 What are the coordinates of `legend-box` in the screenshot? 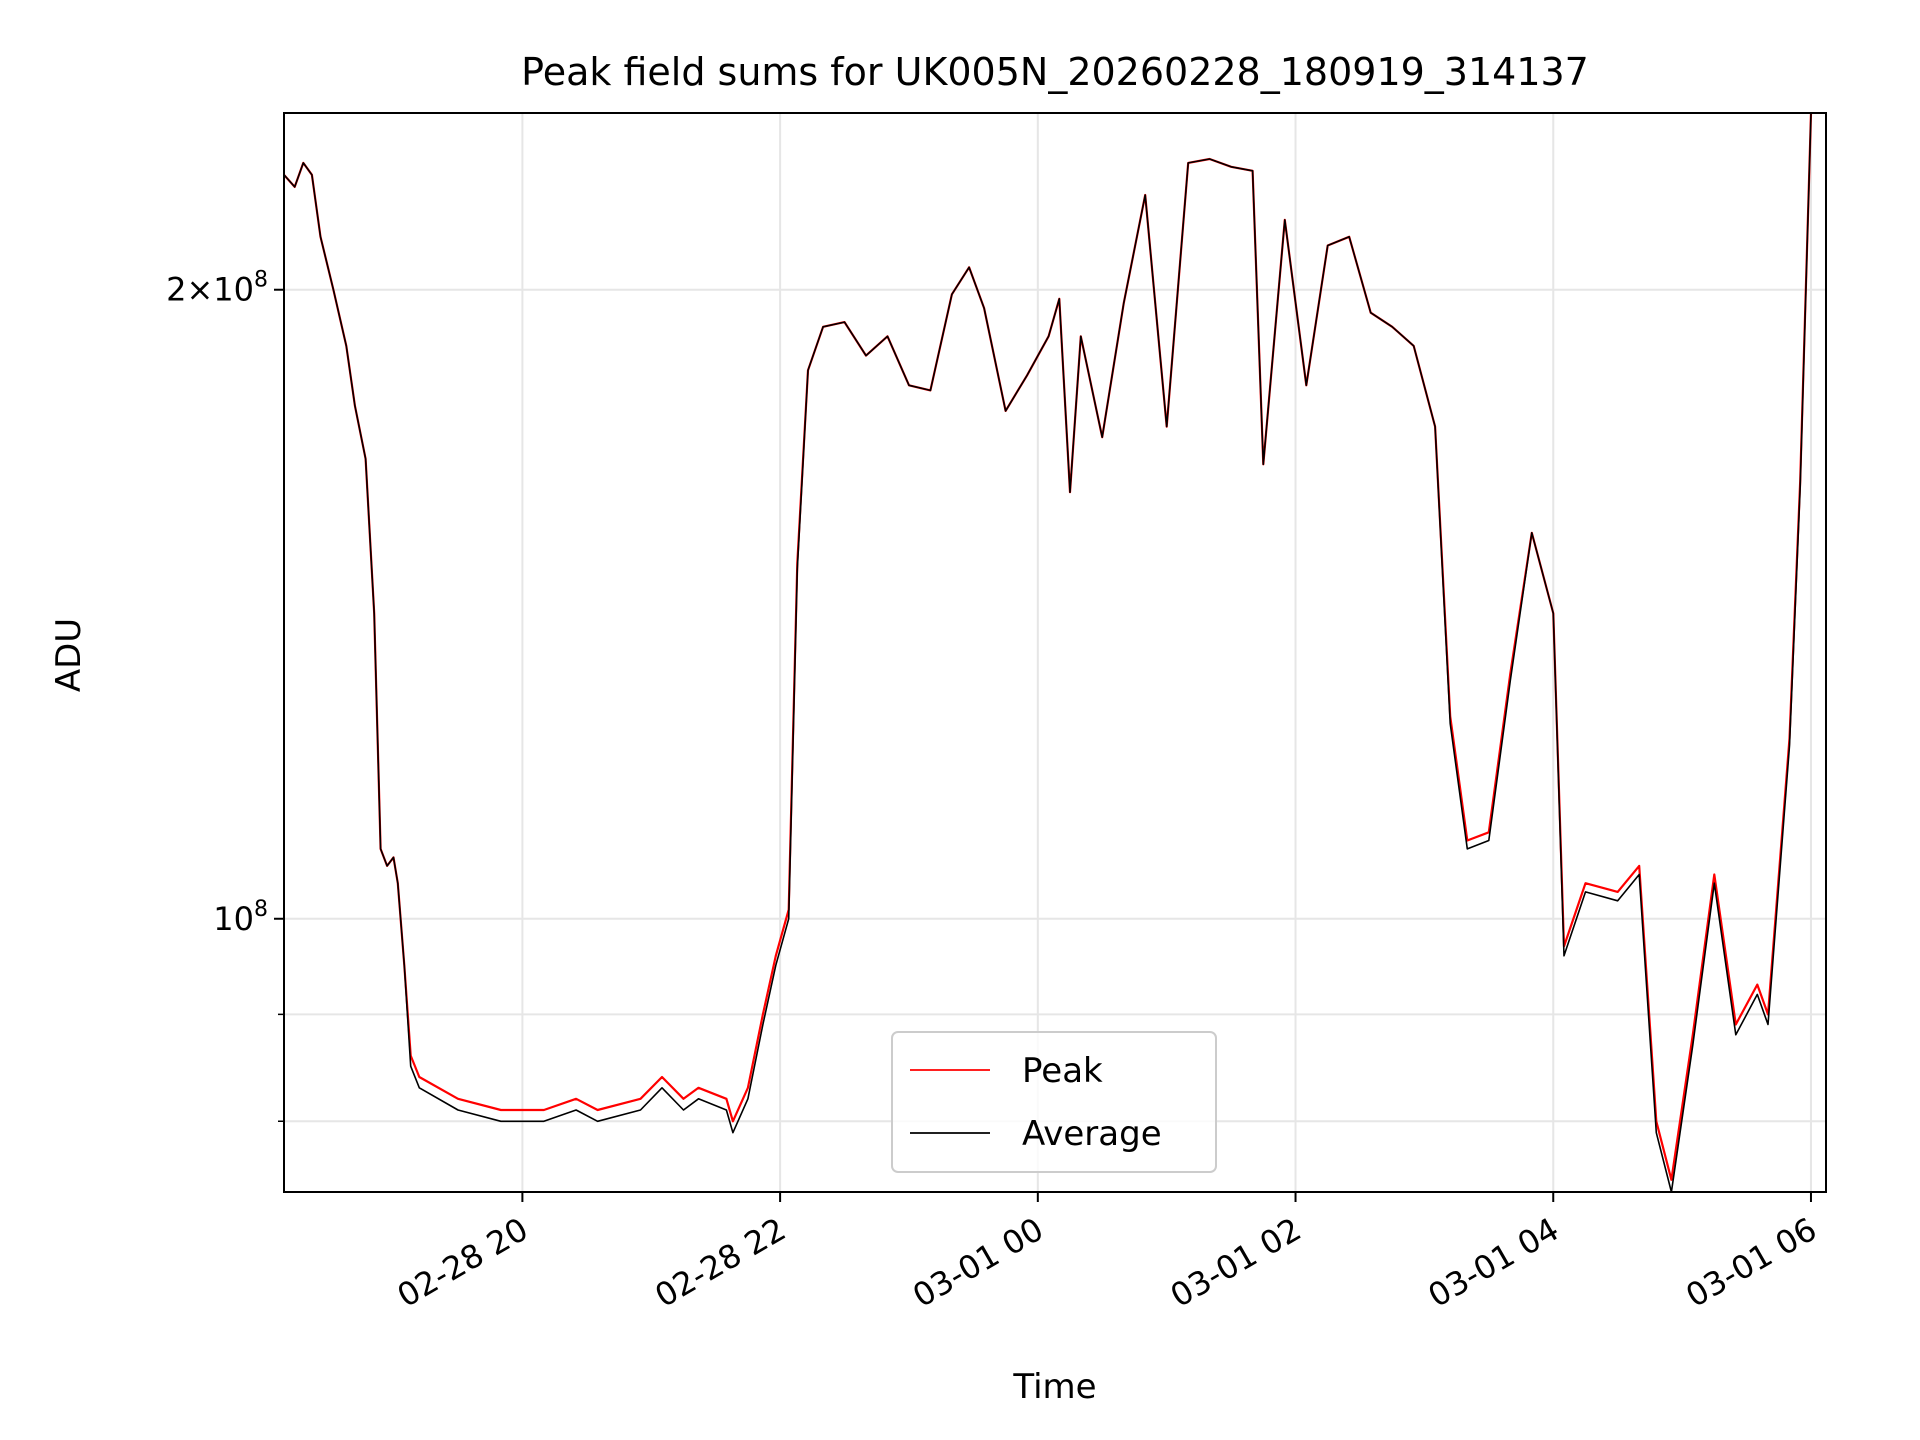 It's located at (1054, 1102).